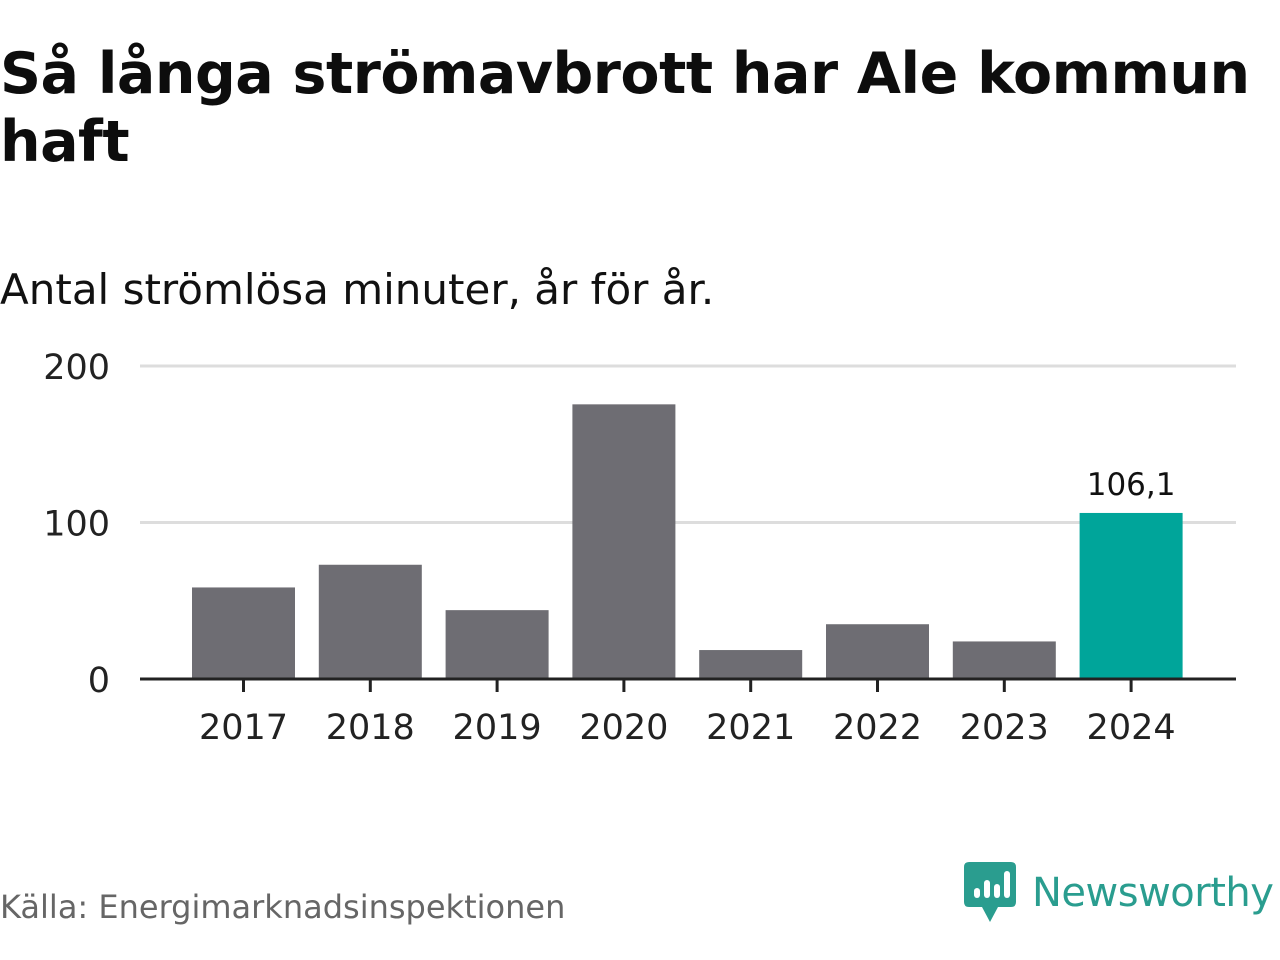 This screenshot has height=960, width=1280. I want to click on source-note: Källa: Energimarknadsinspektionen, so click(283, 907).